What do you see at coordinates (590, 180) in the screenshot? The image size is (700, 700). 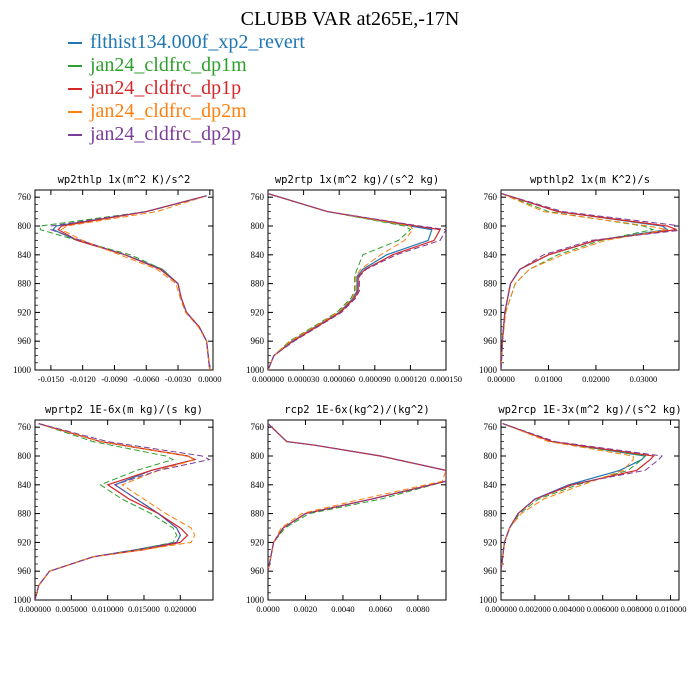 I see `plot-title: wpthlp2 1x(m K^2)/s` at bounding box center [590, 180].